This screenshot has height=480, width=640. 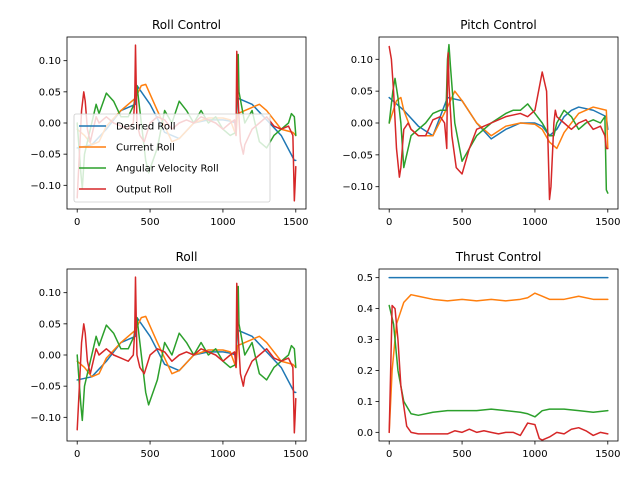 What do you see at coordinates (534, 454) in the screenshot?
I see `thrust-control-xtick-label-1000: 1000` at bounding box center [534, 454].